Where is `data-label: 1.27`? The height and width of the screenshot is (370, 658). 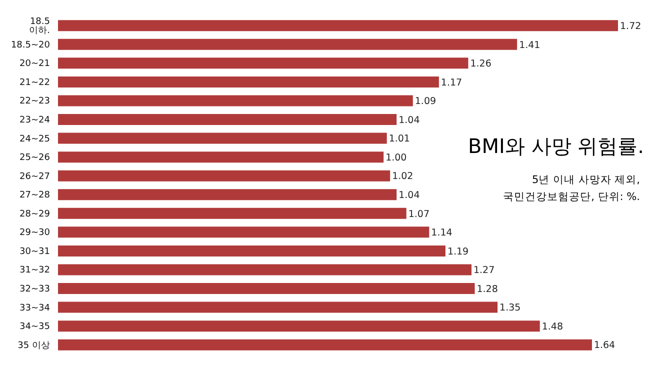
data-label: 1.27 is located at coordinates (484, 270).